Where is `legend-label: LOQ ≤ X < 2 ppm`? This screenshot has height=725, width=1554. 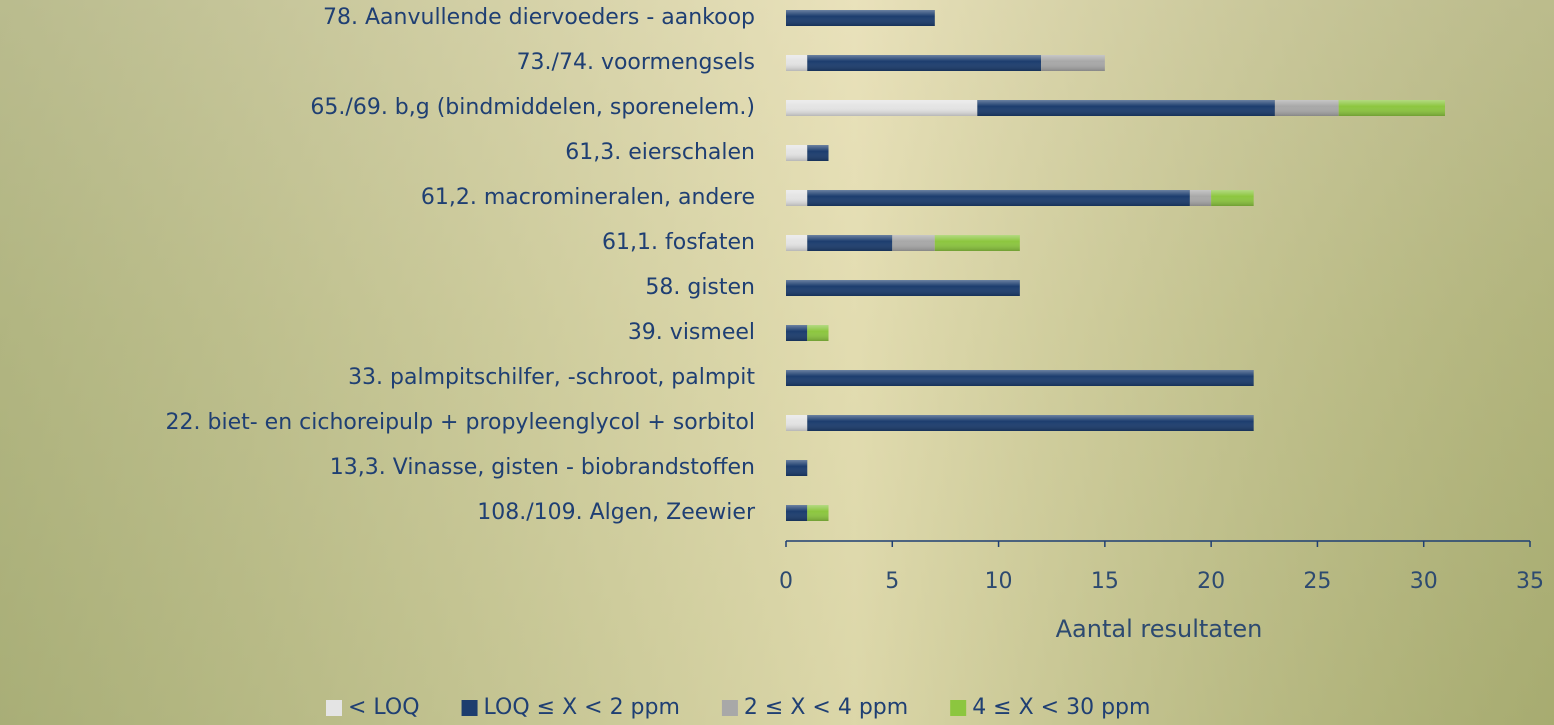 legend-label: LOQ ≤ X < 2 ppm is located at coordinates (582, 707).